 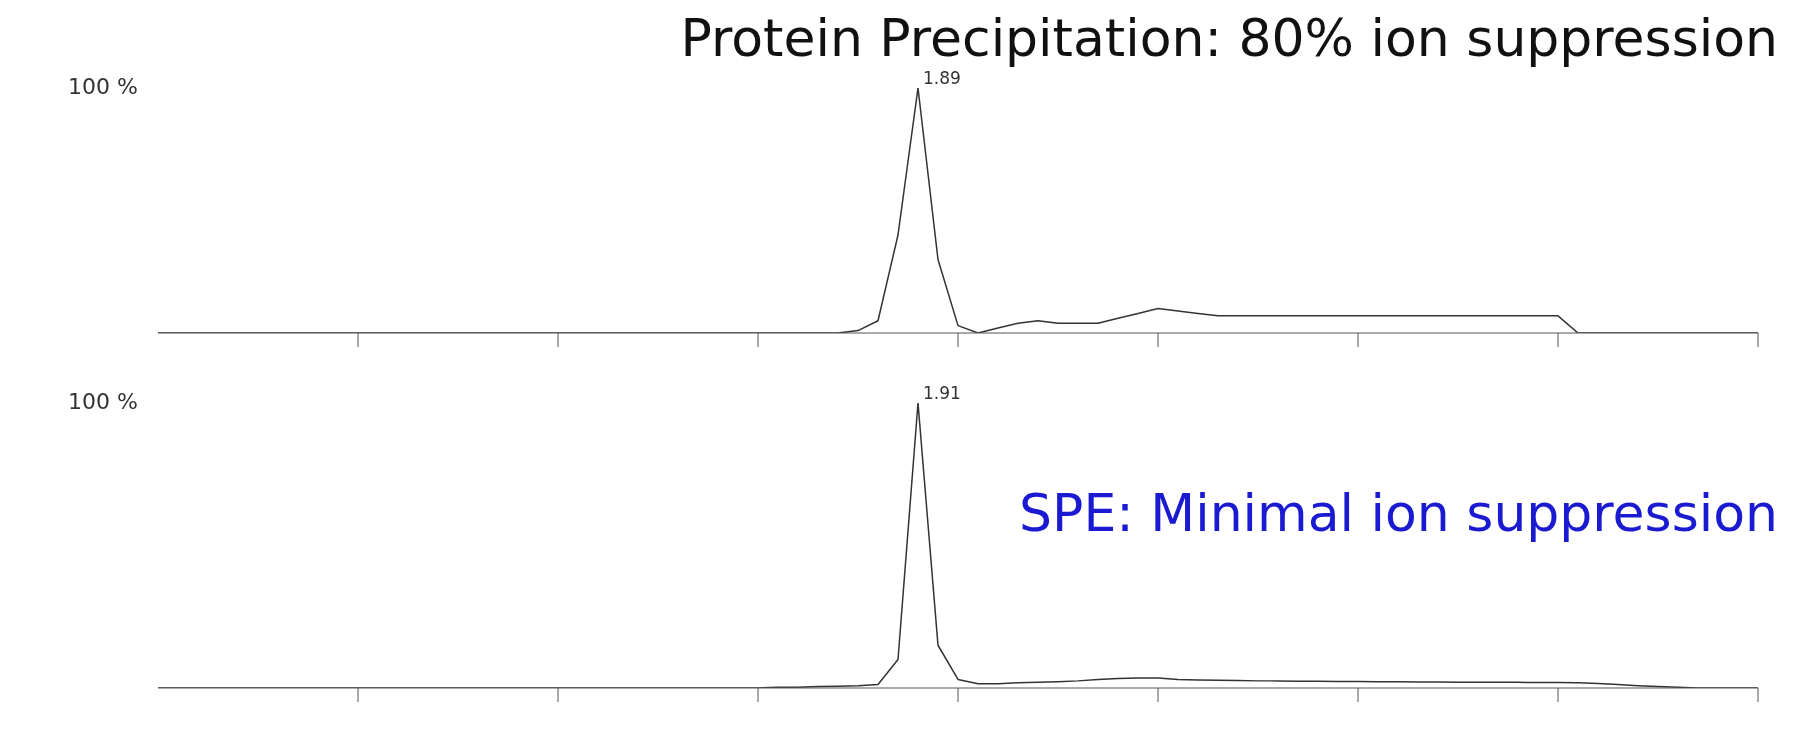 What do you see at coordinates (1229, 38) in the screenshot?
I see `chart-title: Protein Precipitation: 80% ion suppression` at bounding box center [1229, 38].